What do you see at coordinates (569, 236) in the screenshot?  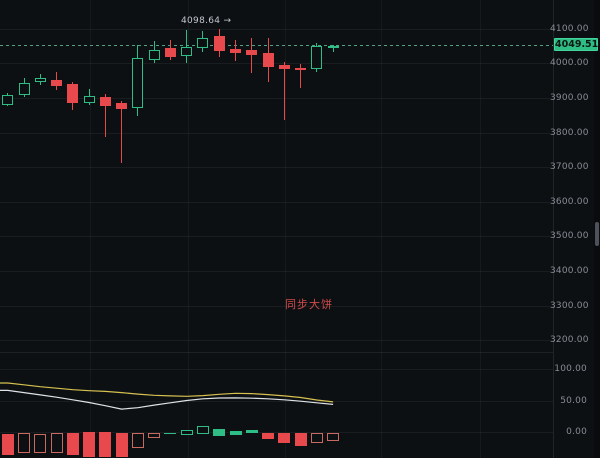 I see `price-tick-label: 3500.00` at bounding box center [569, 236].